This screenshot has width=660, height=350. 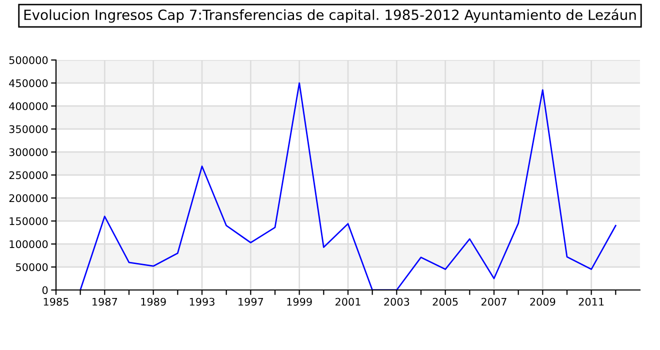 What do you see at coordinates (445, 302) in the screenshot?
I see `x-tick-label: 2005` at bounding box center [445, 302].